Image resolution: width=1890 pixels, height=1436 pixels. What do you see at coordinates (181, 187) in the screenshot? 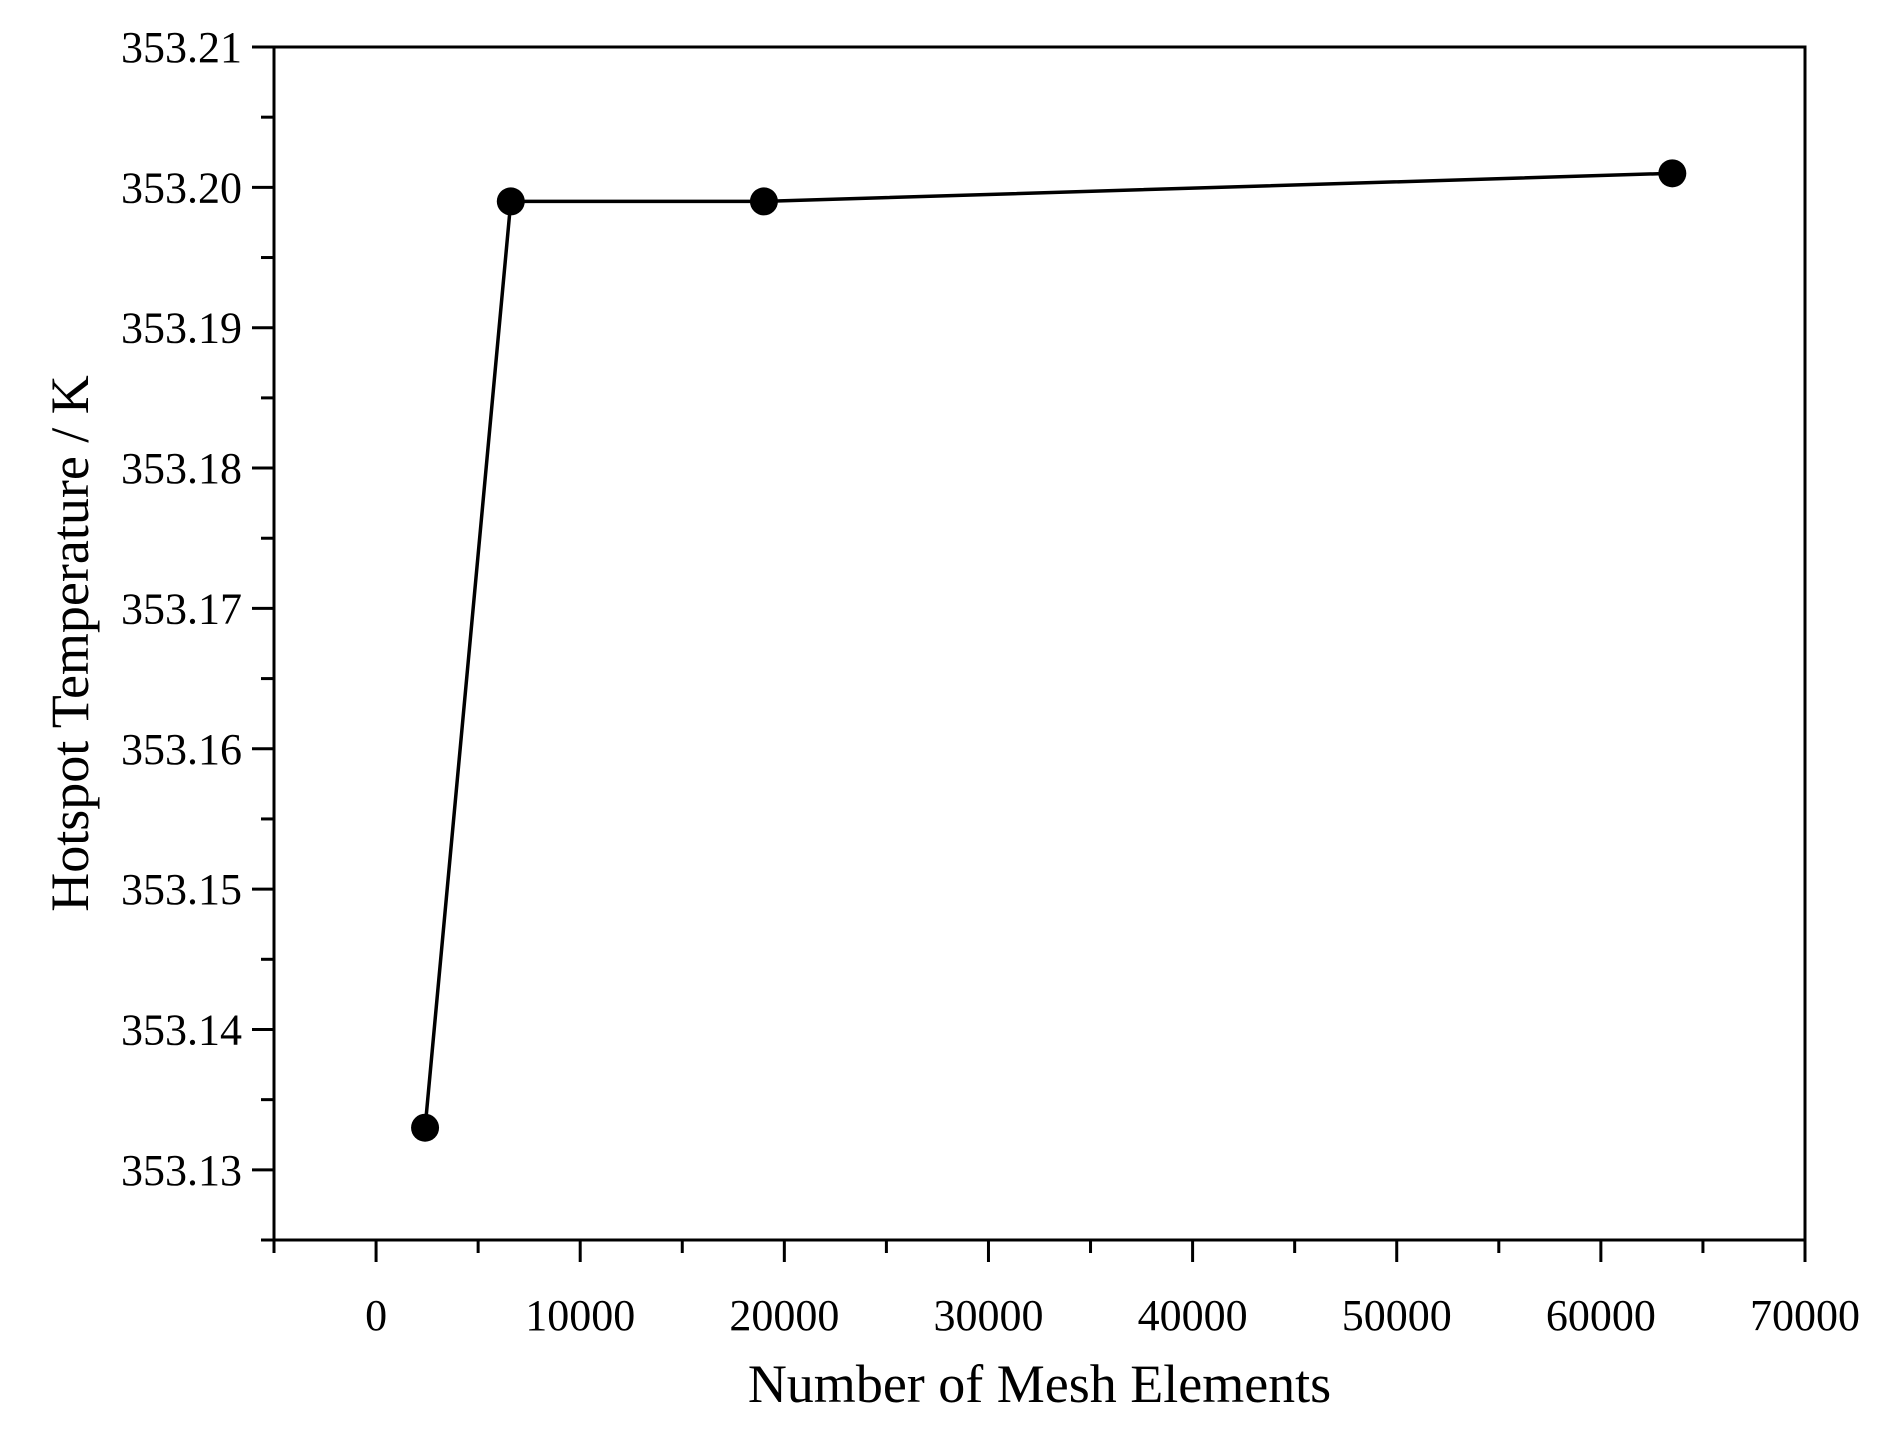
I see `y-tick-label: 353.20` at bounding box center [181, 187].